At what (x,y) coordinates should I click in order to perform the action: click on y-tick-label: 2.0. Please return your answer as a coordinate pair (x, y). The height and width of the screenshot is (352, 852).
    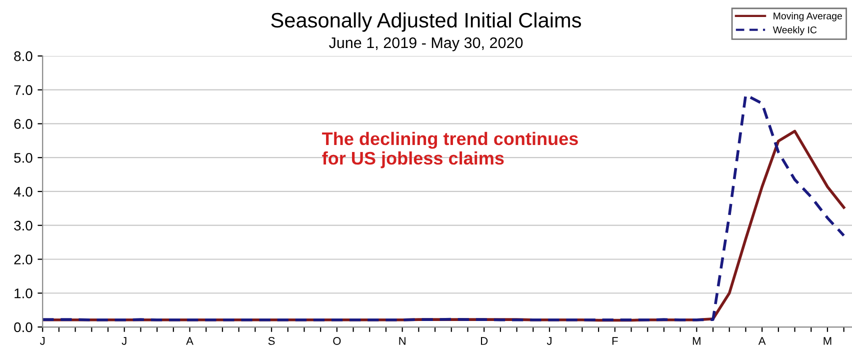
    Looking at the image, I should click on (23, 259).